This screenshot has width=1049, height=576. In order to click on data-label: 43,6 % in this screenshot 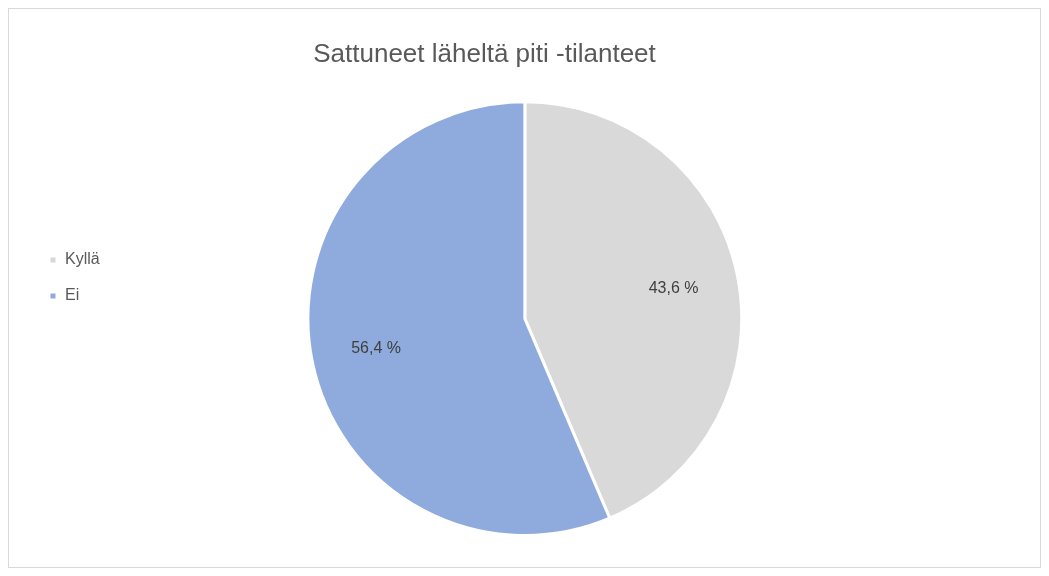, I will do `click(673, 287)`.